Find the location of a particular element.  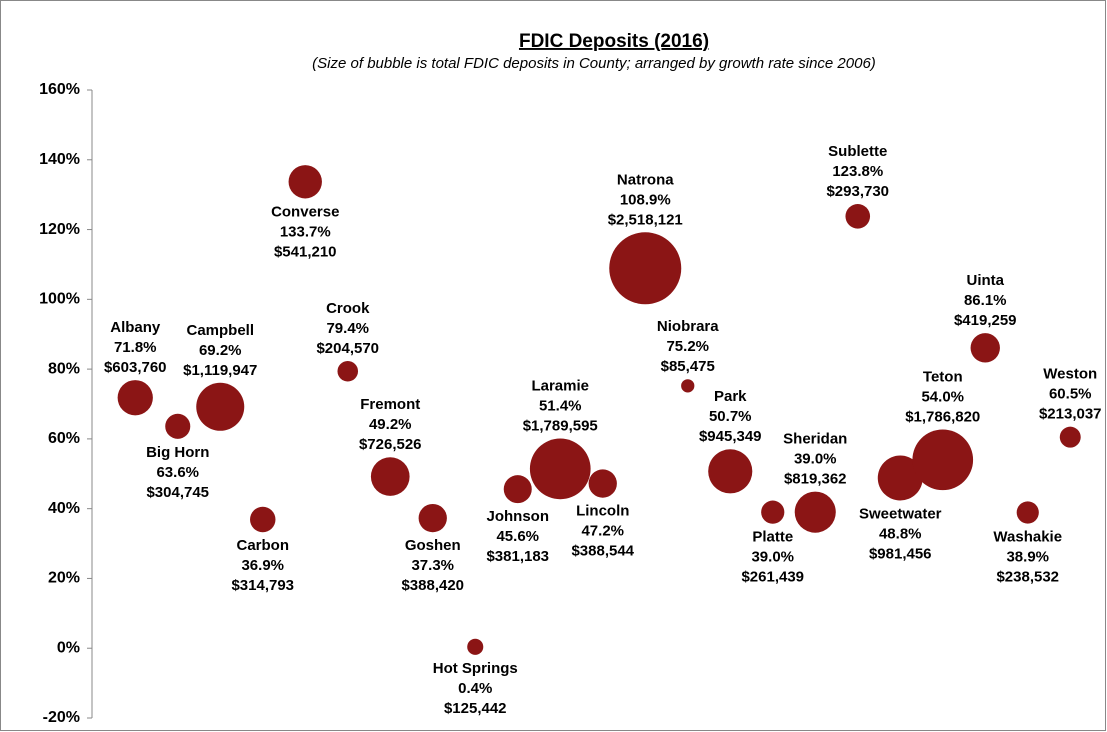

bubble-deposits: $541,210 is located at coordinates (305, 251).